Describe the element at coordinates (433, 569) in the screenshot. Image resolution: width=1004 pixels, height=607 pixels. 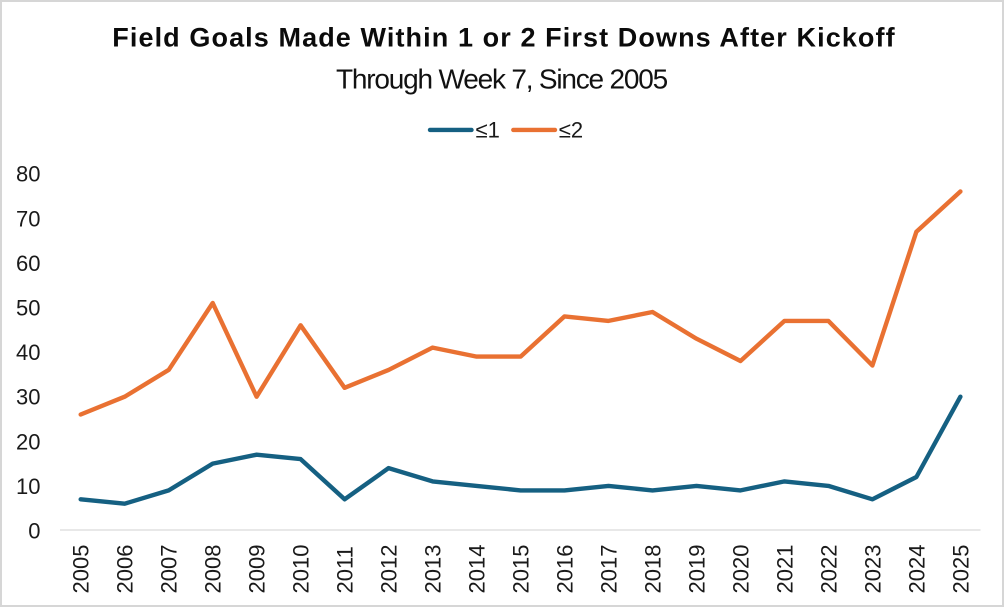
I see `svg-text: 2013` at that location.